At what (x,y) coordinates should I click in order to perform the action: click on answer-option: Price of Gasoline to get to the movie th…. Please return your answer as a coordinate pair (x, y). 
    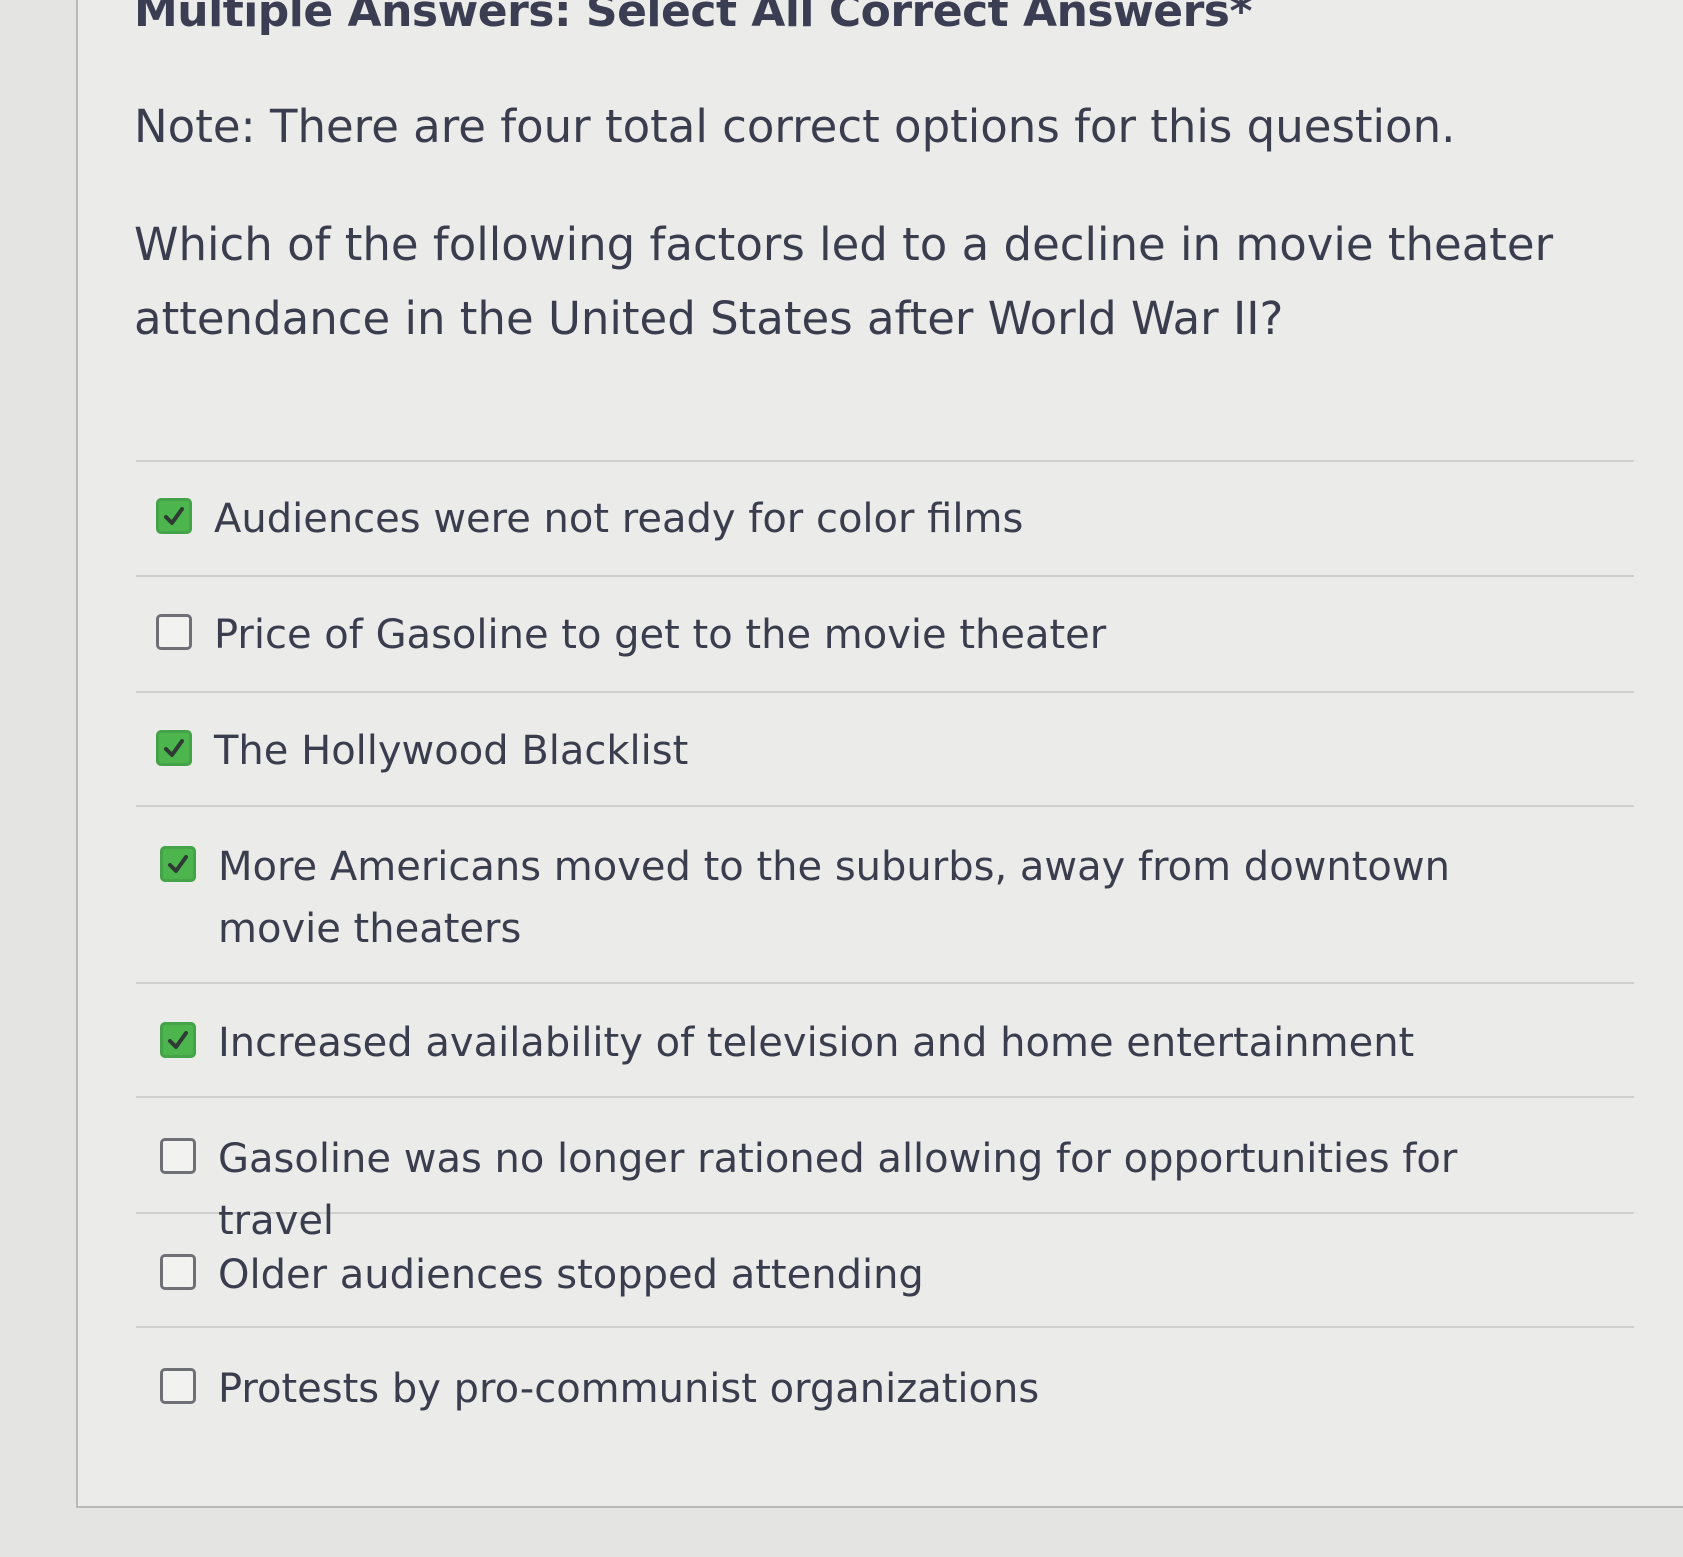
    Looking at the image, I should click on (856, 635).